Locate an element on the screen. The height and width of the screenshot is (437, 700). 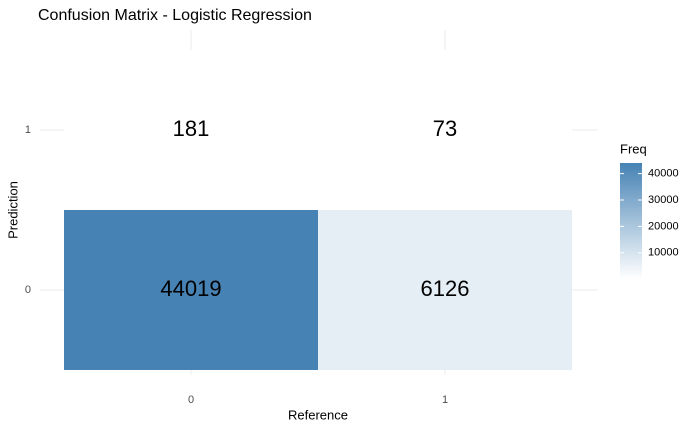
x-tick-label: 0 is located at coordinates (191, 400).